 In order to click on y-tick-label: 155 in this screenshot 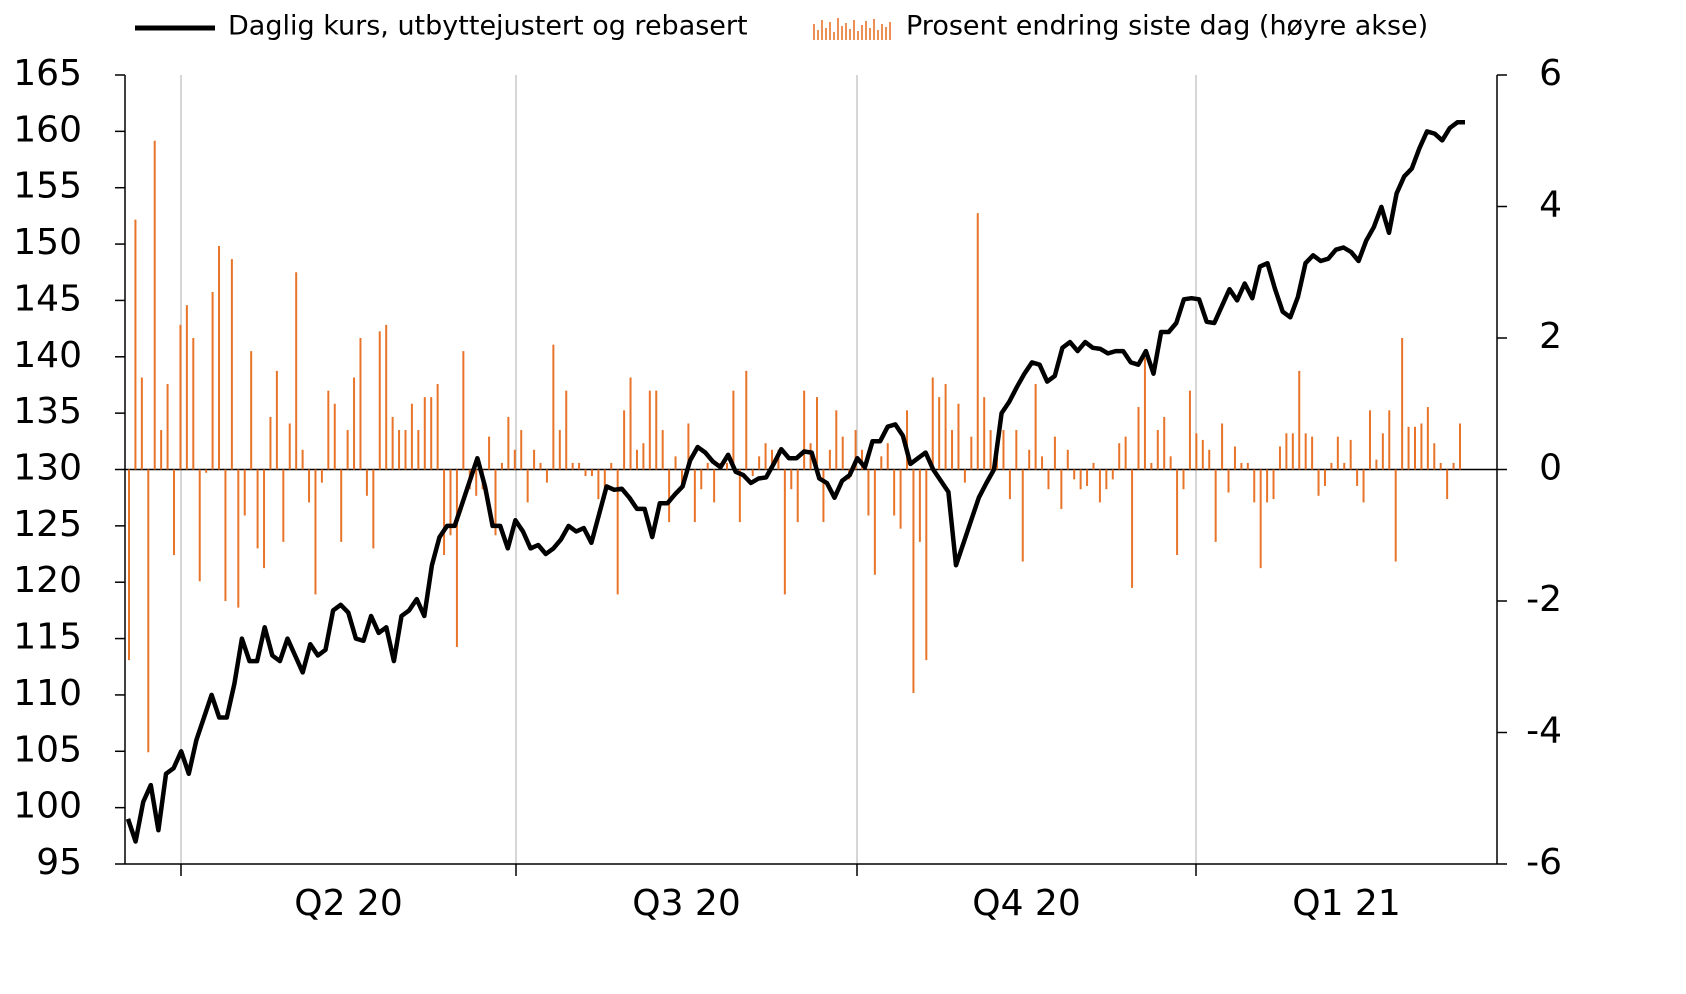, I will do `click(47, 186)`.